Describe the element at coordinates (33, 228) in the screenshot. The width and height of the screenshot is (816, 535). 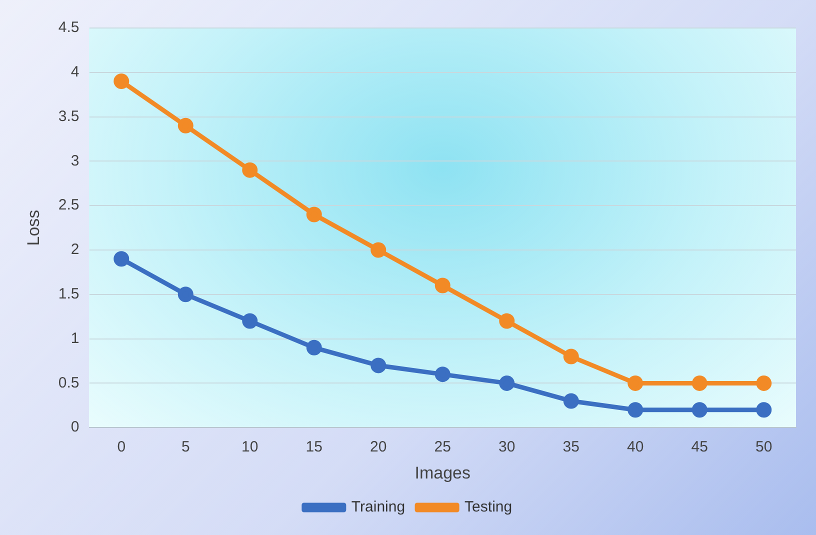
I see `y-axis-title: Loss` at that location.